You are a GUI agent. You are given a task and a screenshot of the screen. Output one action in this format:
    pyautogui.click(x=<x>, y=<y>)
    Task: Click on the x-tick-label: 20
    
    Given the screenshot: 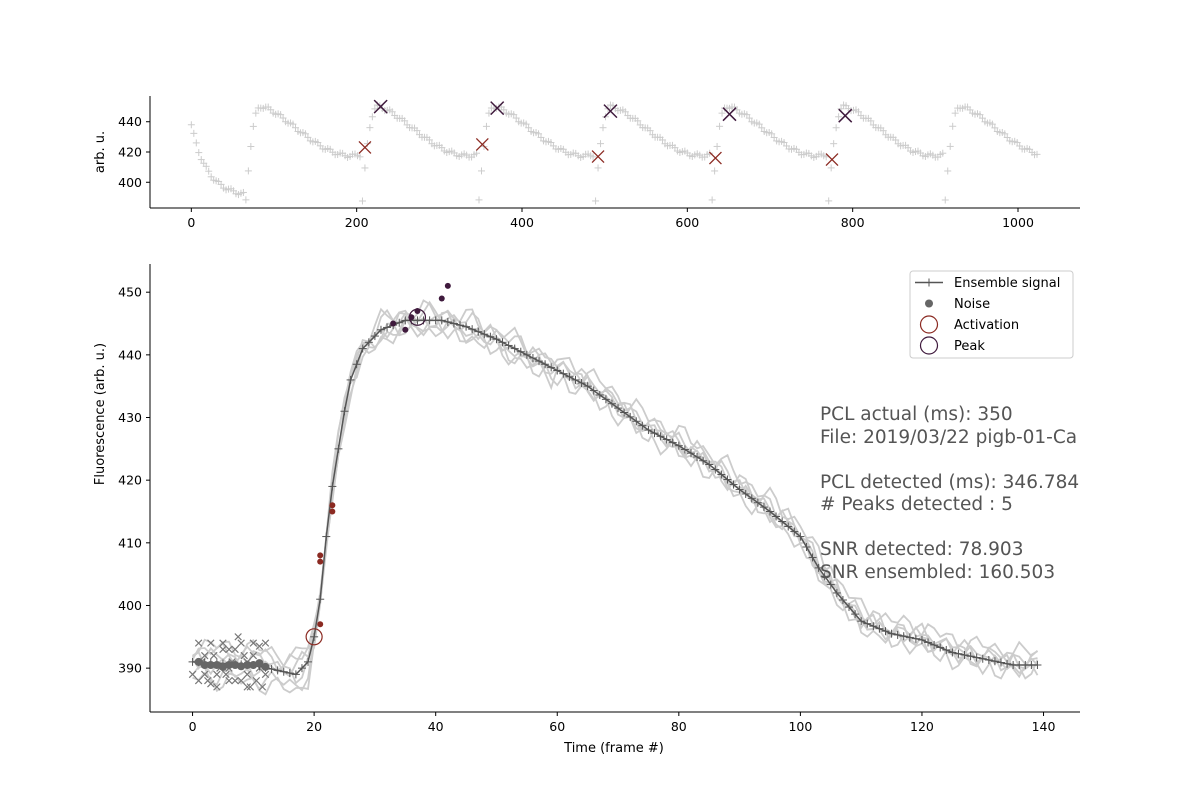 What is the action you would take?
    pyautogui.click(x=314, y=726)
    